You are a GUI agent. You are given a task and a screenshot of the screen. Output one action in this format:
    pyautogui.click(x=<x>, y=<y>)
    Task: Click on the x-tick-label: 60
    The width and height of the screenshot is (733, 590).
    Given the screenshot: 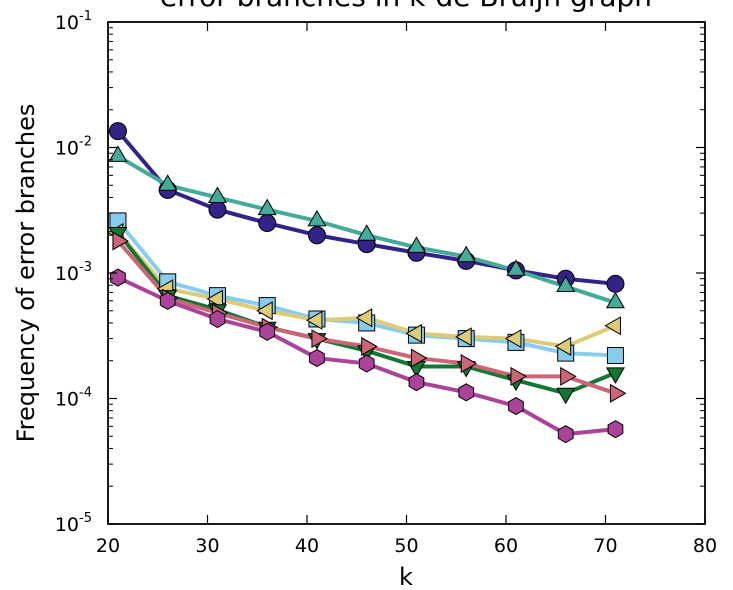 What is the action you would take?
    pyautogui.click(x=506, y=546)
    